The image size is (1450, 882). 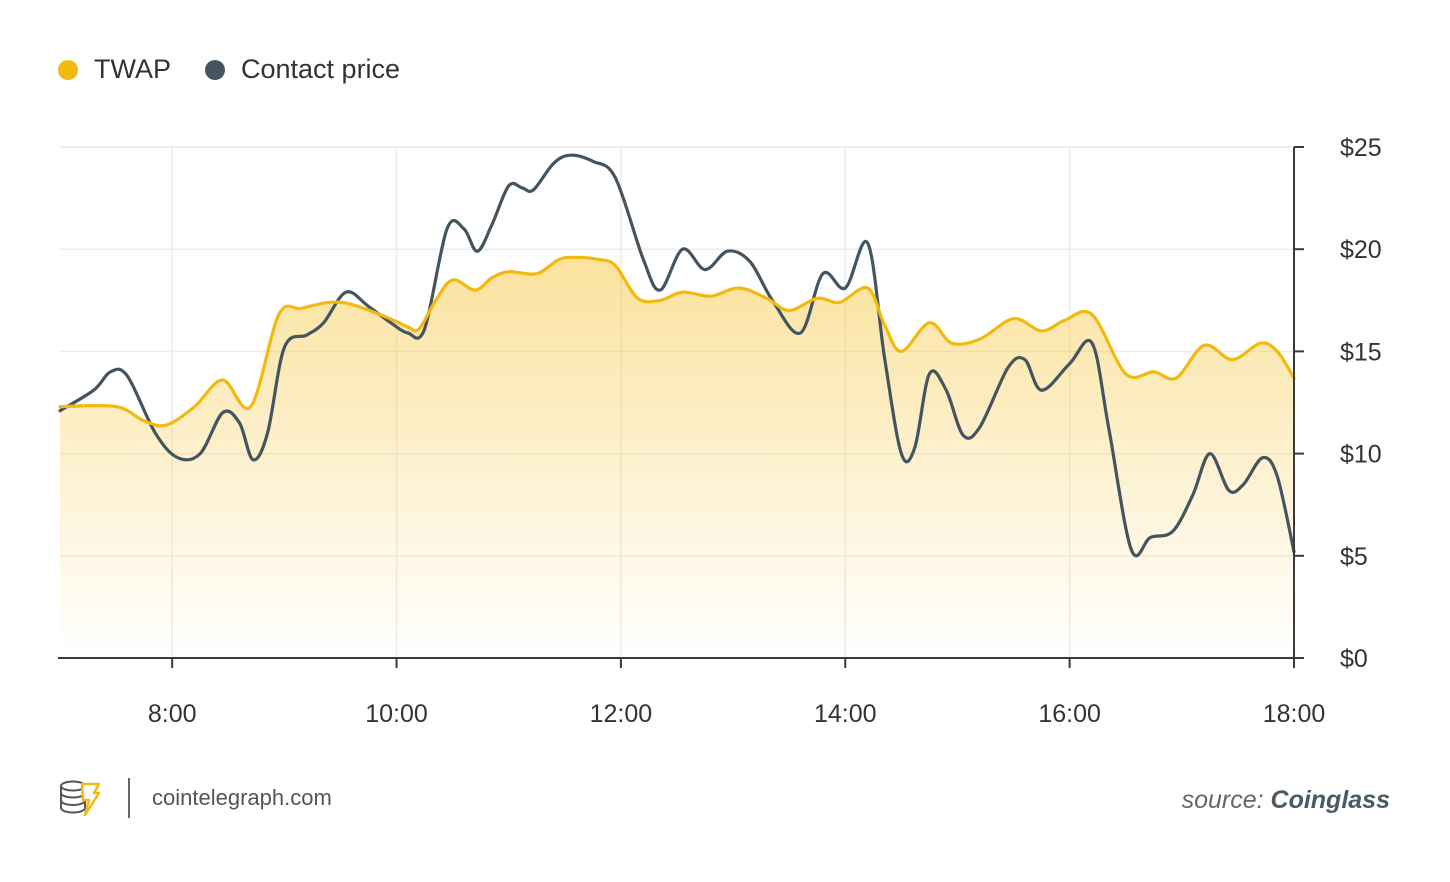 I want to click on y-tick-label-5: $25, so click(x=1361, y=148).